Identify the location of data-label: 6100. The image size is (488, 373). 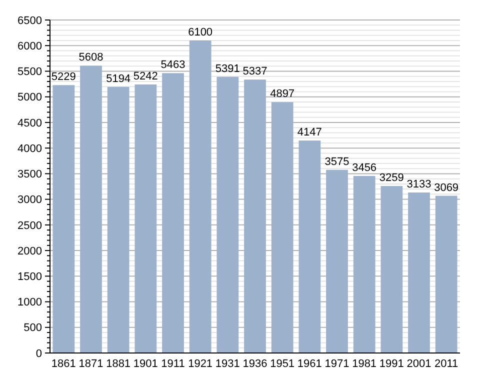
(200, 32).